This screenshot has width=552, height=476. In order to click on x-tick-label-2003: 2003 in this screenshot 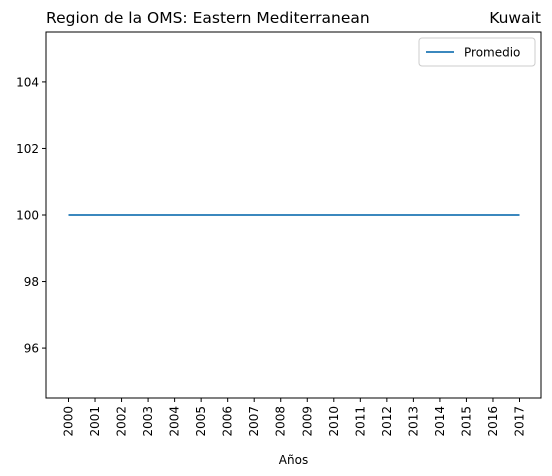, I will do `click(148, 421)`.